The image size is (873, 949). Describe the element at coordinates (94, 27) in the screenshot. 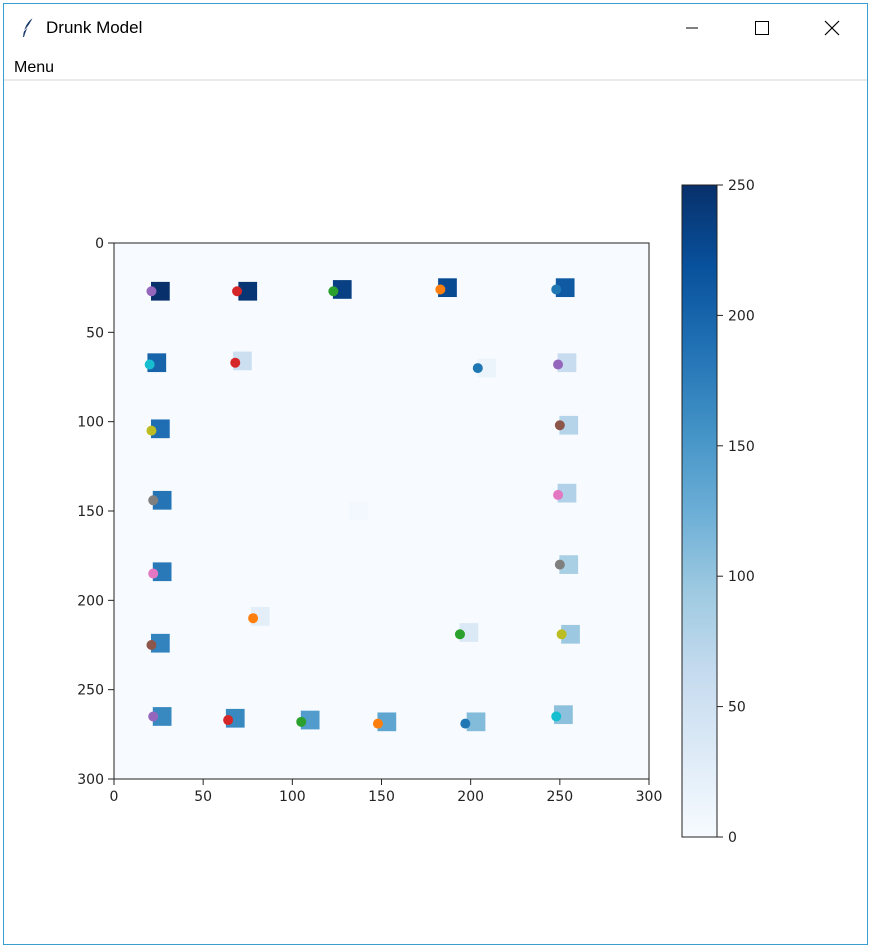

I see `window-title: Drunk Model` at that location.